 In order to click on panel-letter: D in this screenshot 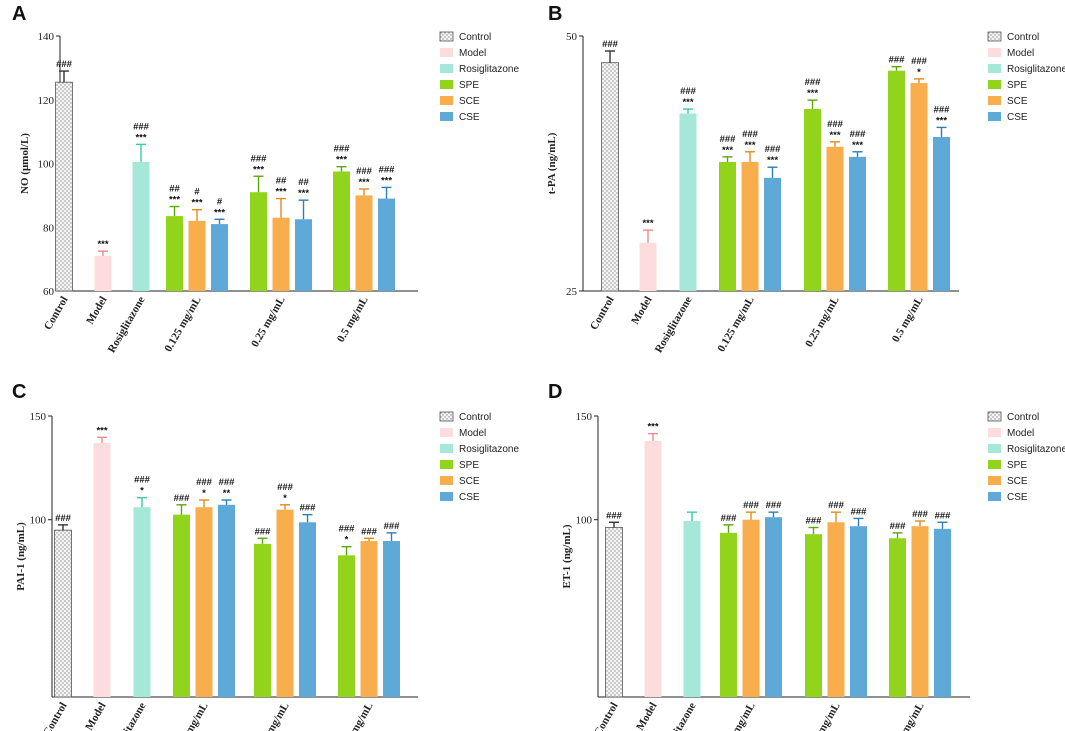, I will do `click(555, 392)`.